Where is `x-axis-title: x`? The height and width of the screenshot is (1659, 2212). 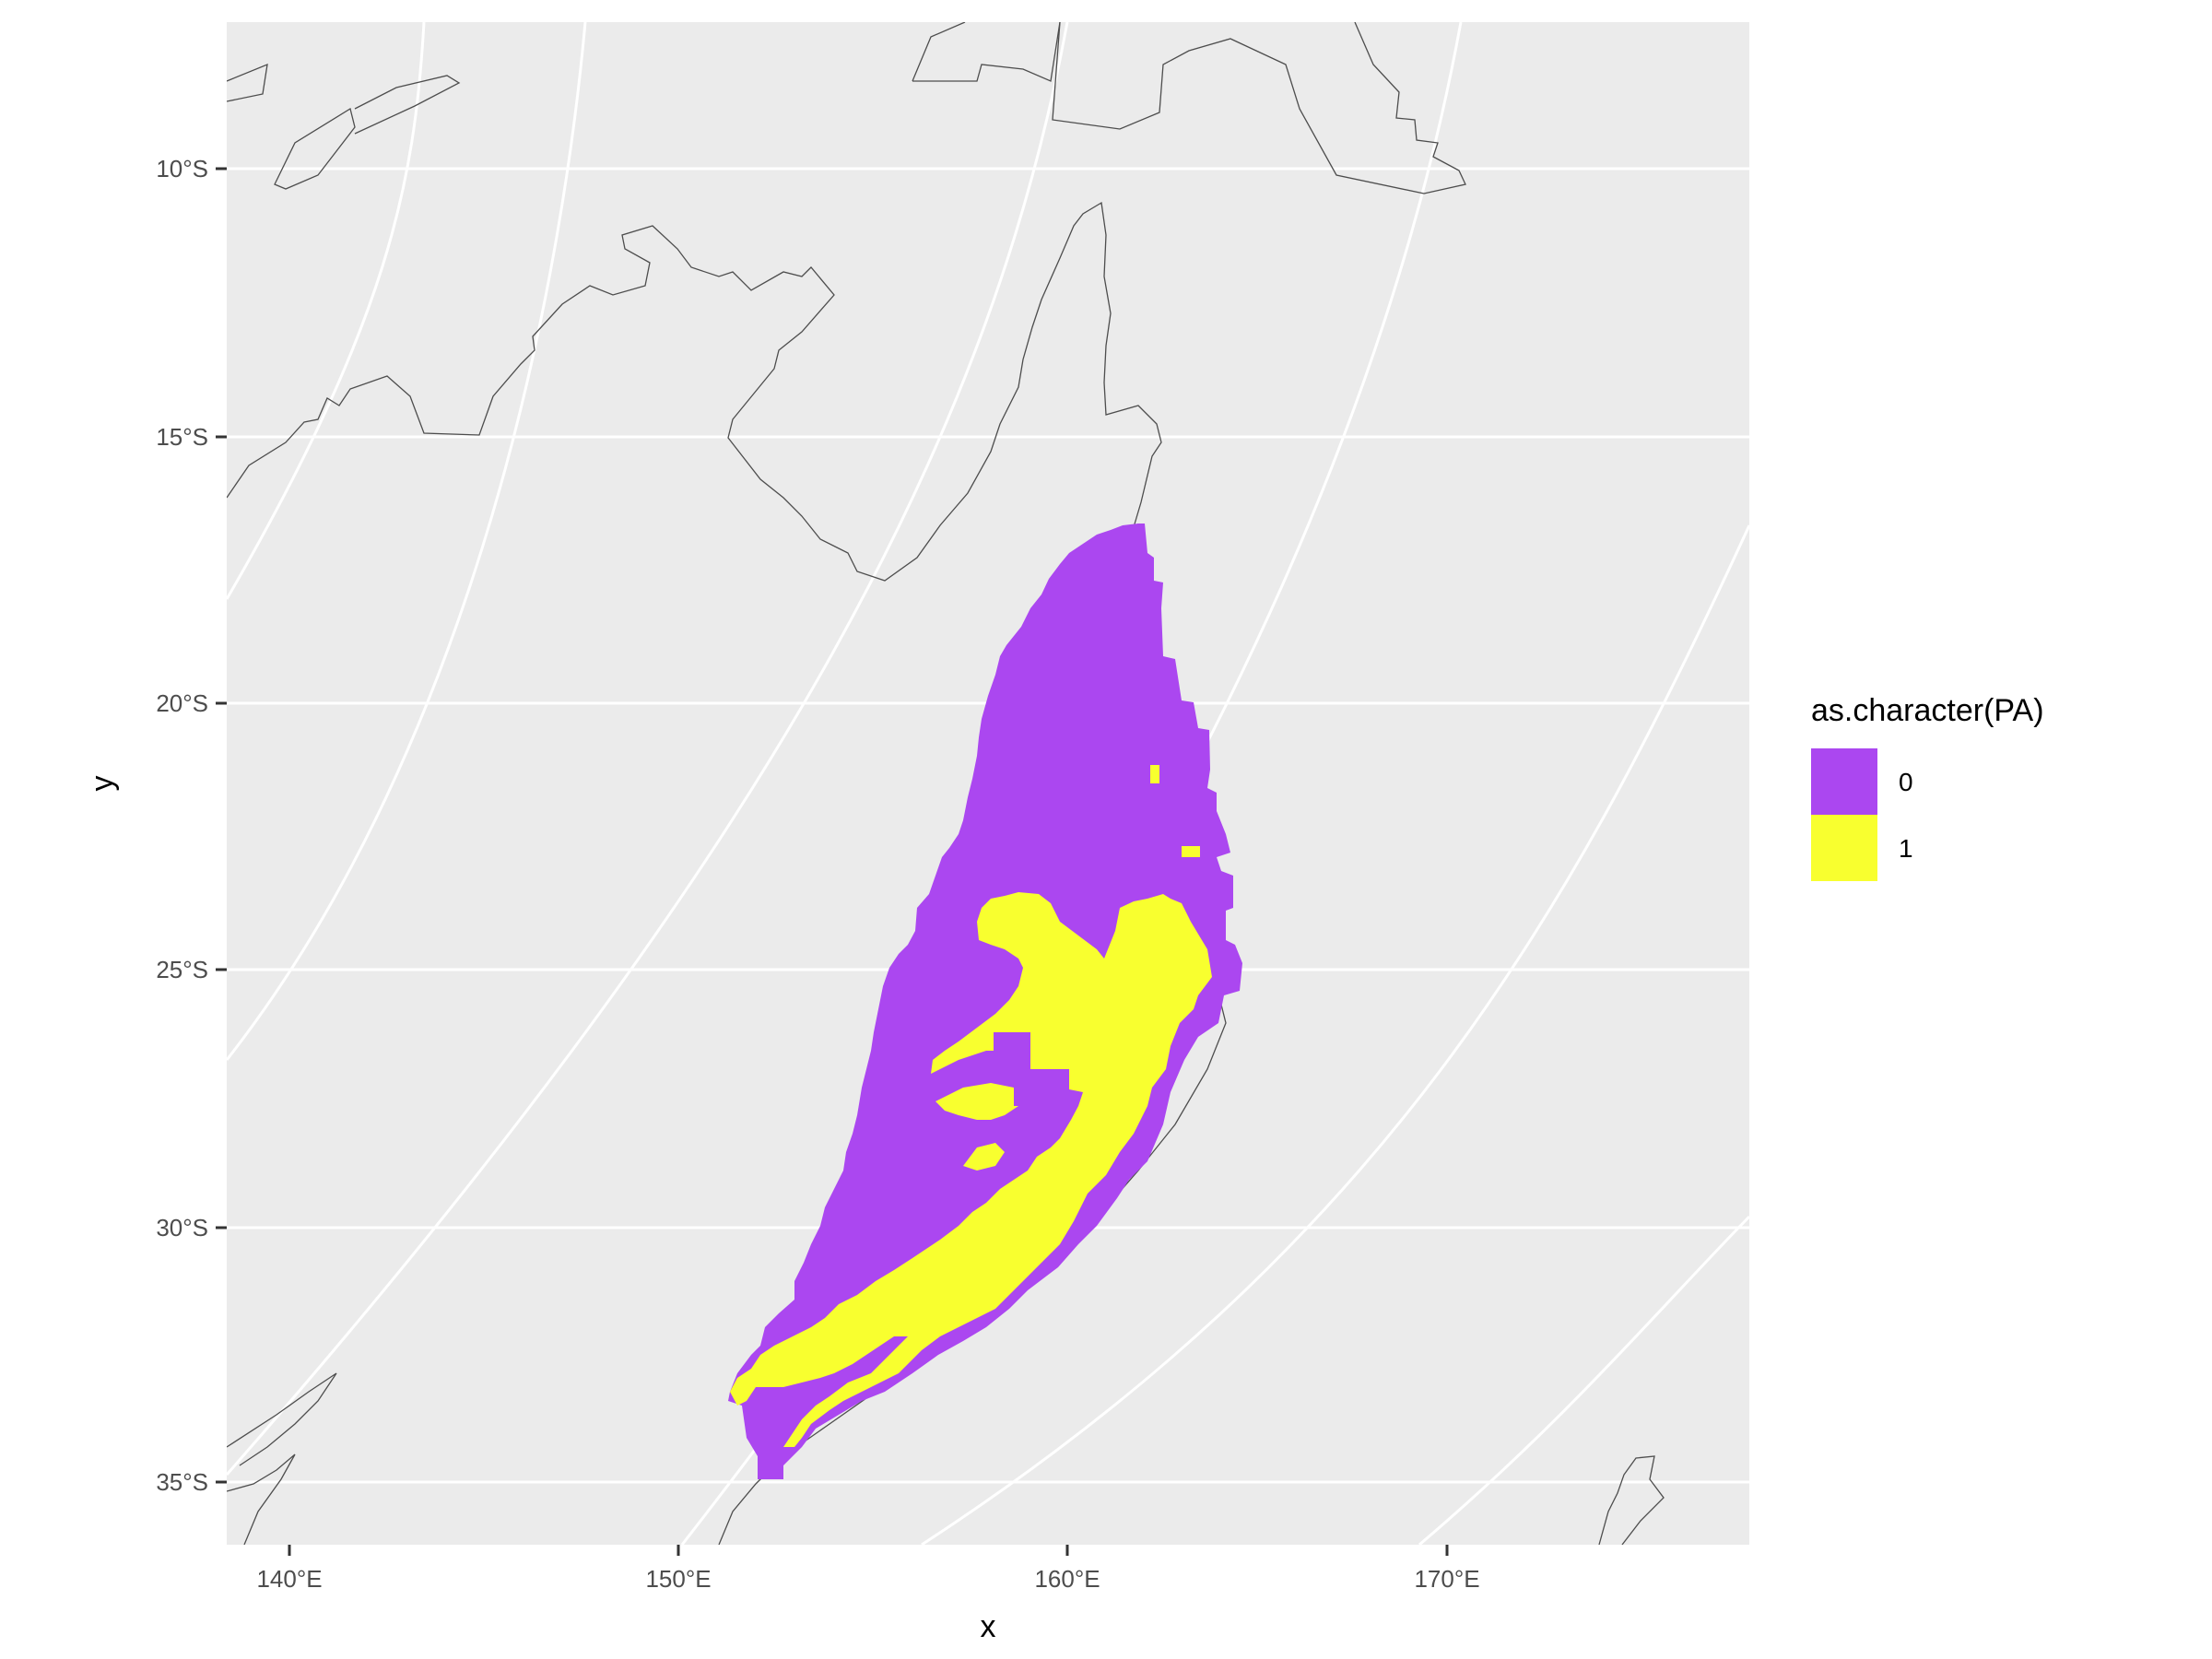 x-axis-title: x is located at coordinates (988, 1626).